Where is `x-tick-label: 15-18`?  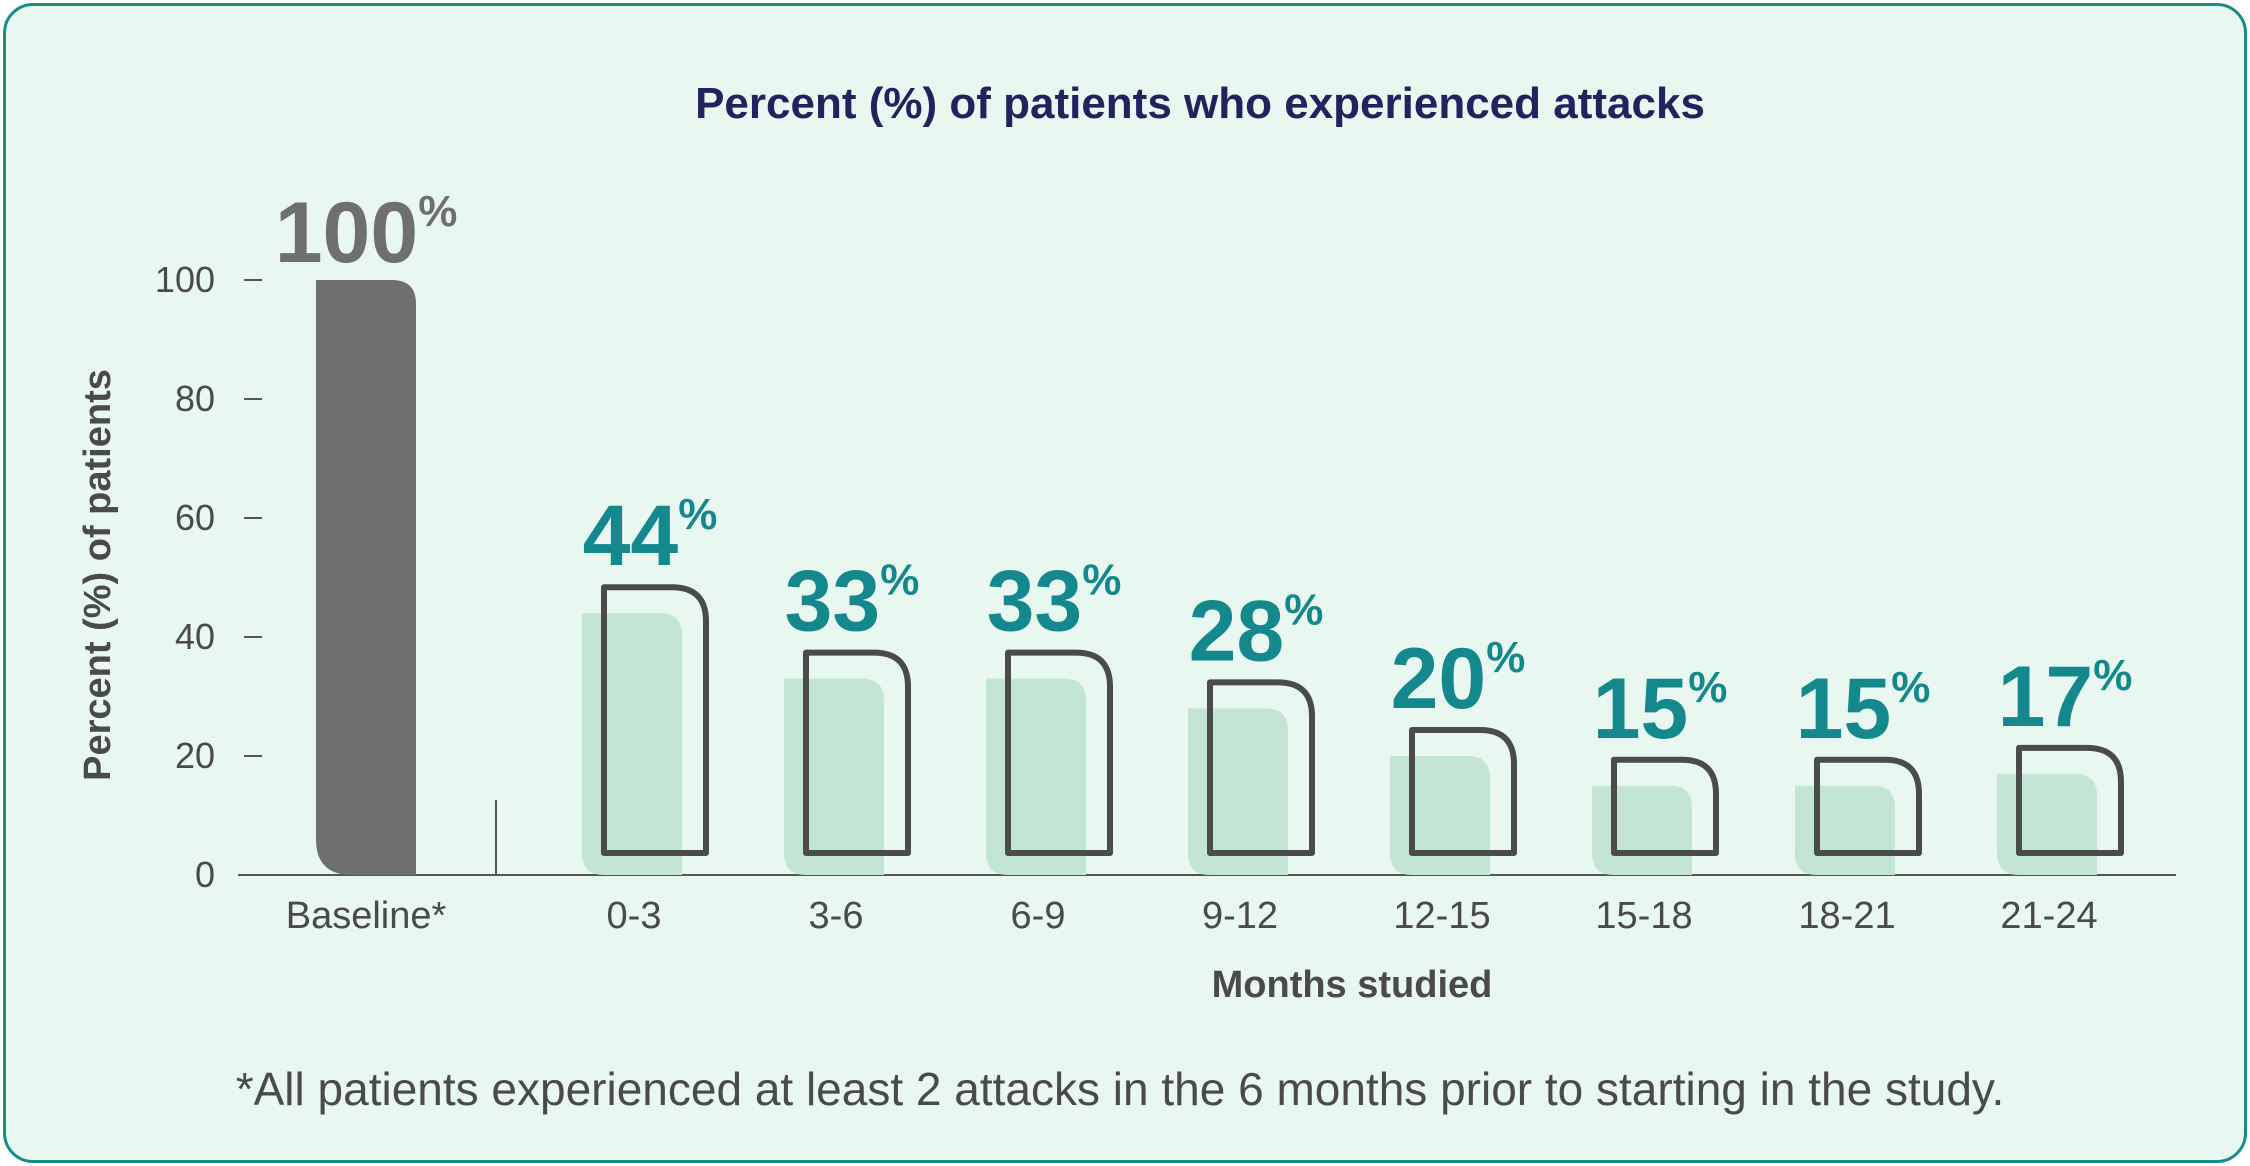
x-tick-label: 15-18 is located at coordinates (1643, 916).